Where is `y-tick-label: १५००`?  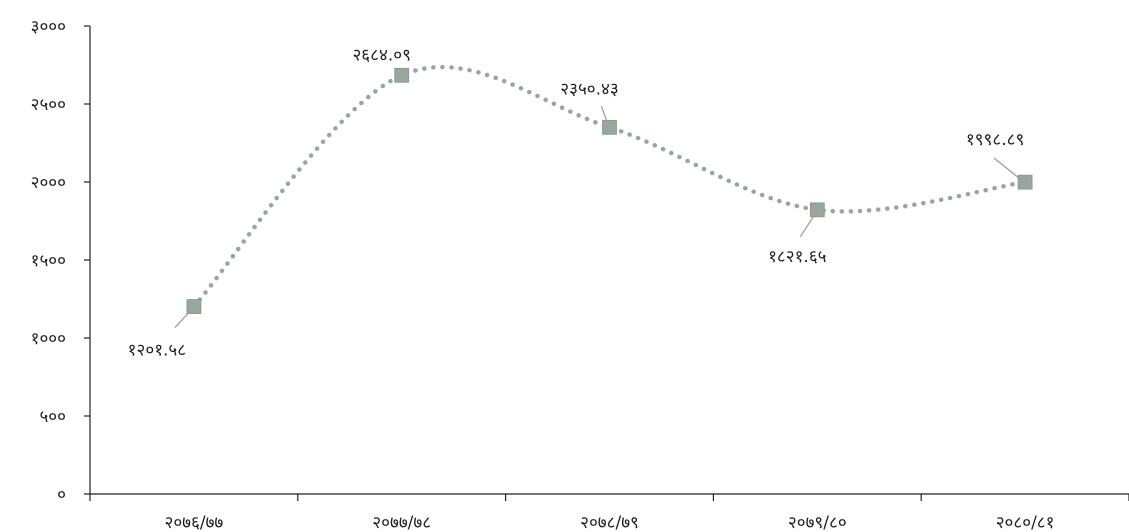 y-tick-label: १५०० is located at coordinates (48, 261).